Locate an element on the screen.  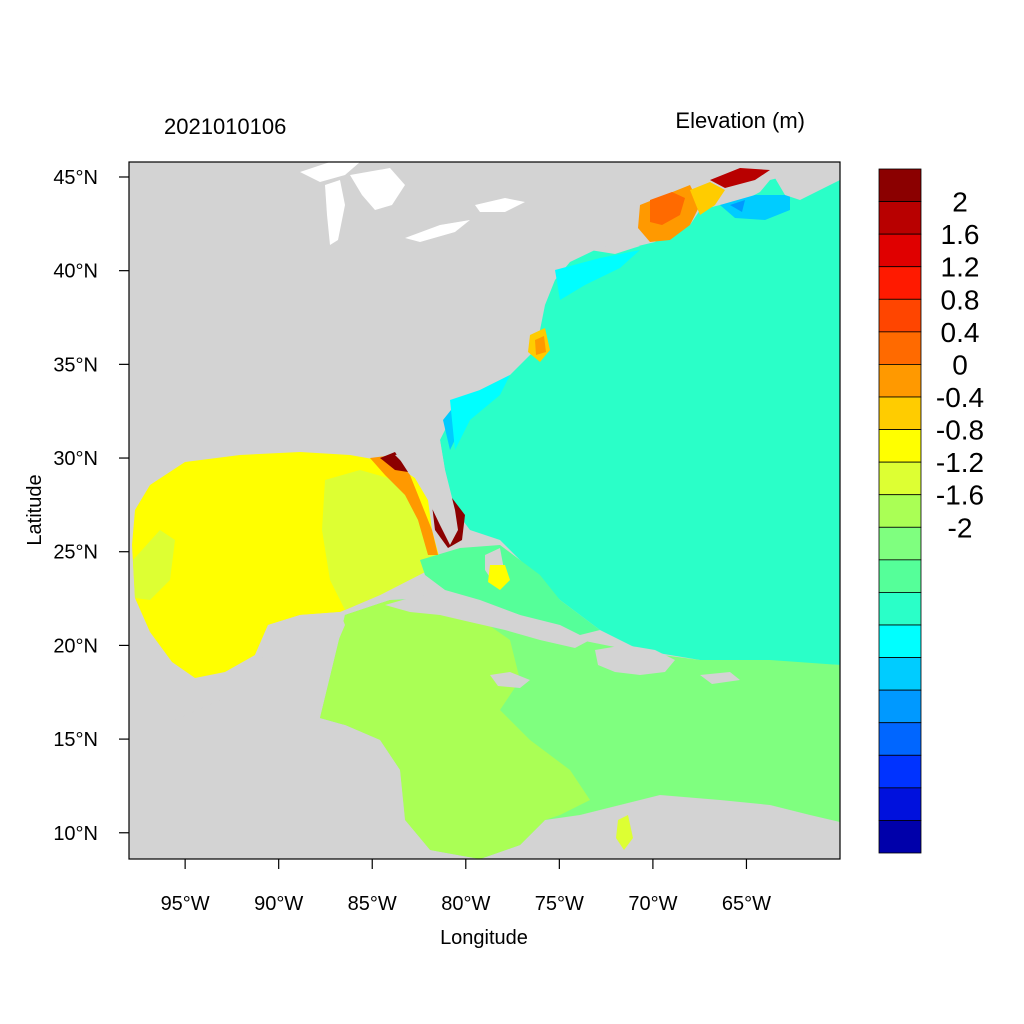
colorbar-tick-label: 0.8 is located at coordinates (960, 299).